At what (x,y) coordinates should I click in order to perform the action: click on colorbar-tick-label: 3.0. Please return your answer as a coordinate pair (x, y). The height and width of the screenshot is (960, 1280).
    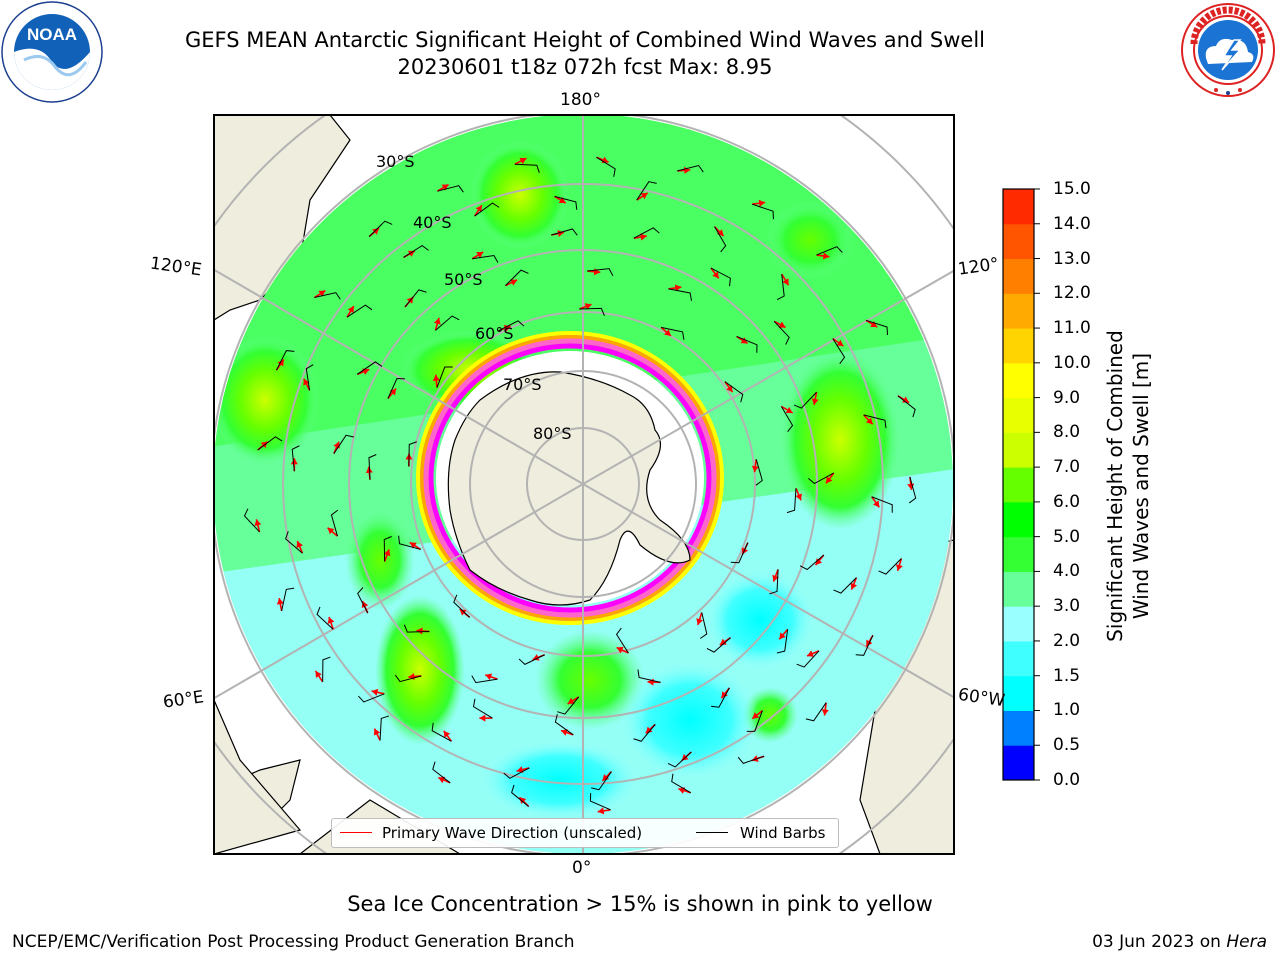
    Looking at the image, I should click on (1067, 606).